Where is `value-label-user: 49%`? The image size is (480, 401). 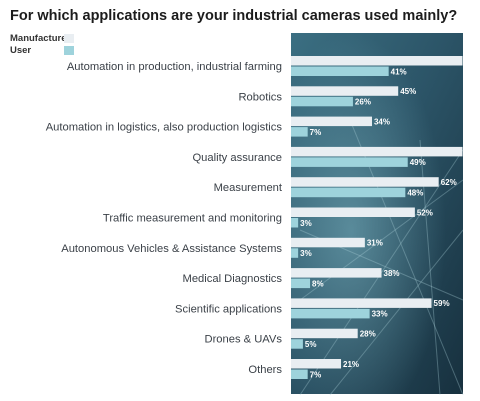
value-label-user: 49% is located at coordinates (418, 162).